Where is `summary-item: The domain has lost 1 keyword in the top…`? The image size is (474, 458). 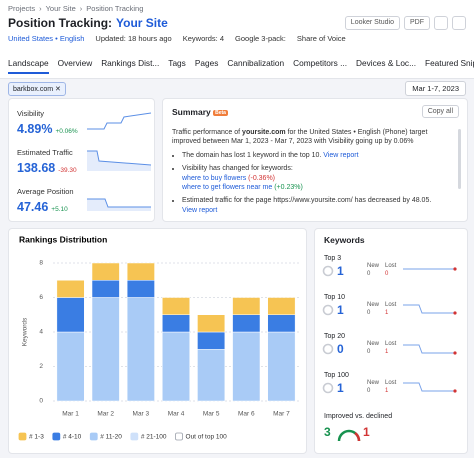
summary-item: The domain has lost 1 keyword in the top… is located at coordinates (313, 155).